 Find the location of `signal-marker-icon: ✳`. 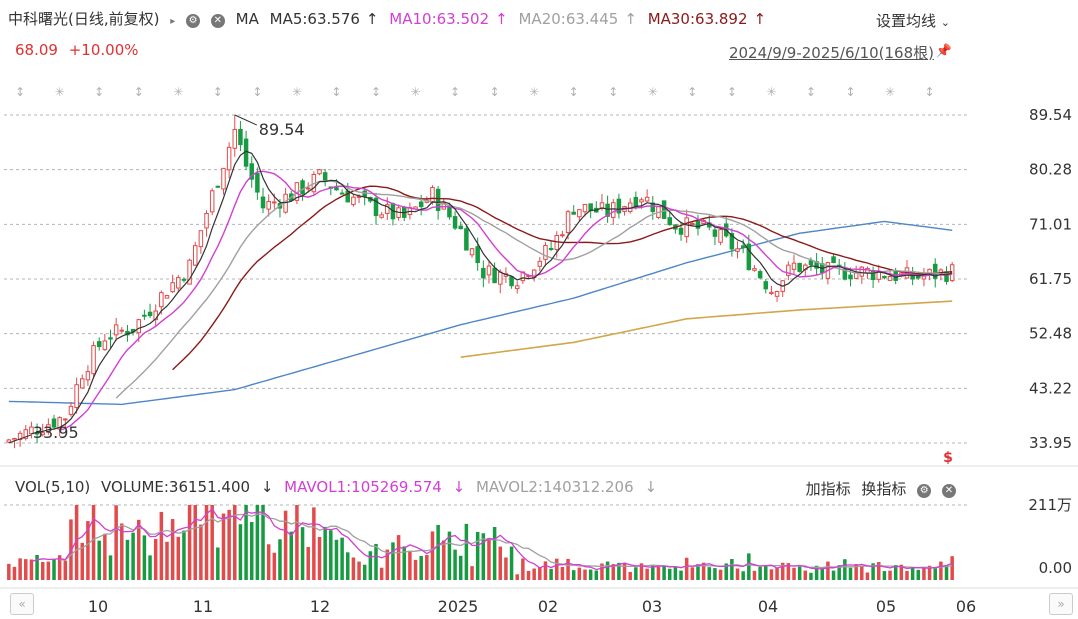

signal-marker-icon: ✳ is located at coordinates (771, 92).